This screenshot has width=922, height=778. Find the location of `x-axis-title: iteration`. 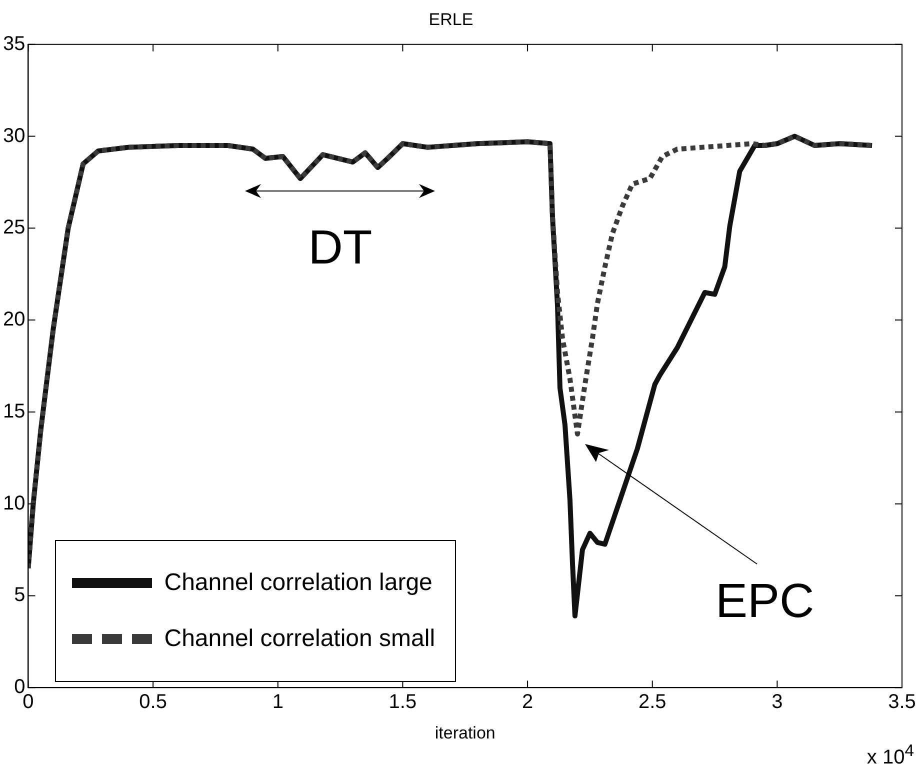

x-axis-title: iteration is located at coordinates (465, 732).